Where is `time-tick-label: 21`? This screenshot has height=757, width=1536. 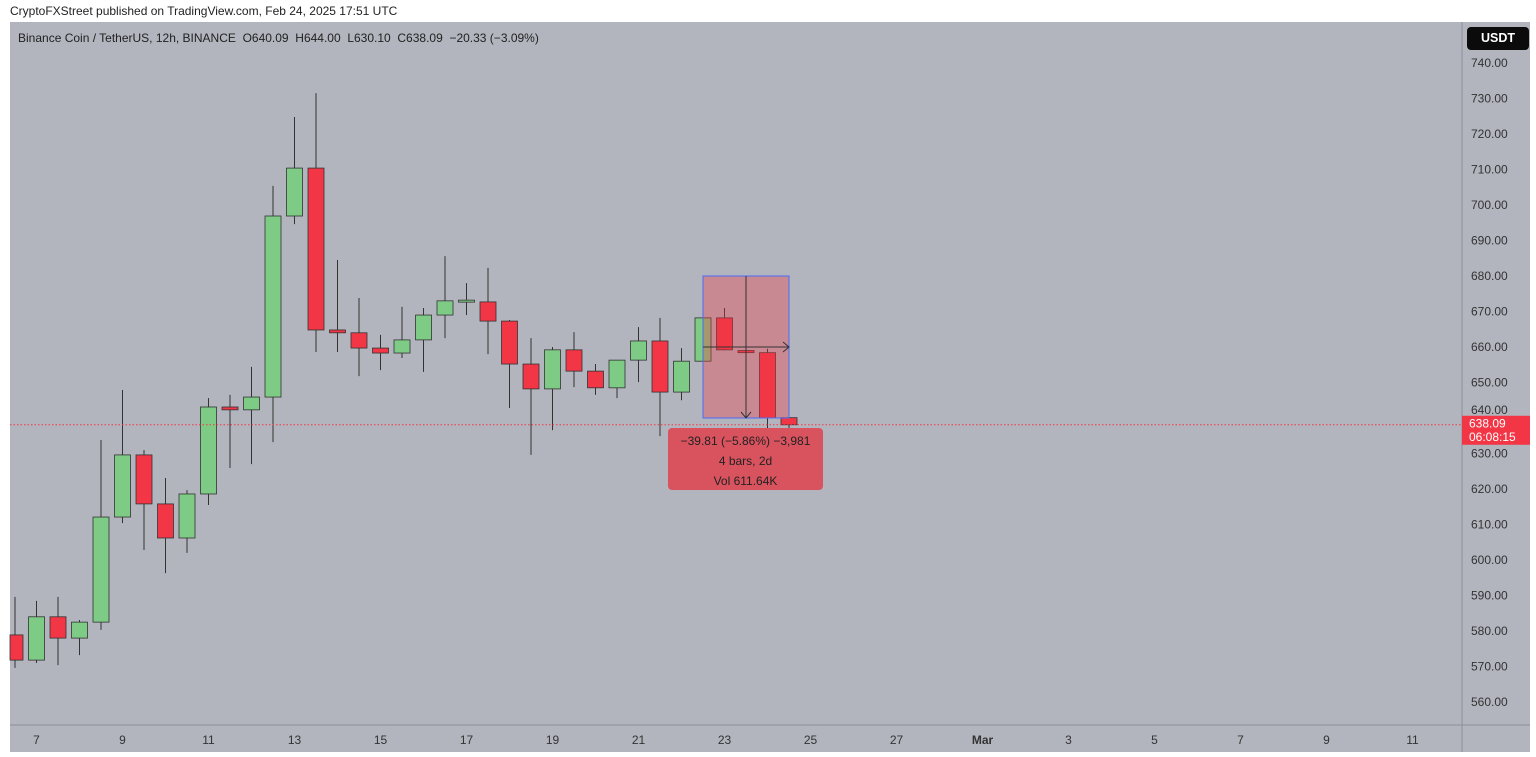 time-tick-label: 21 is located at coordinates (639, 740).